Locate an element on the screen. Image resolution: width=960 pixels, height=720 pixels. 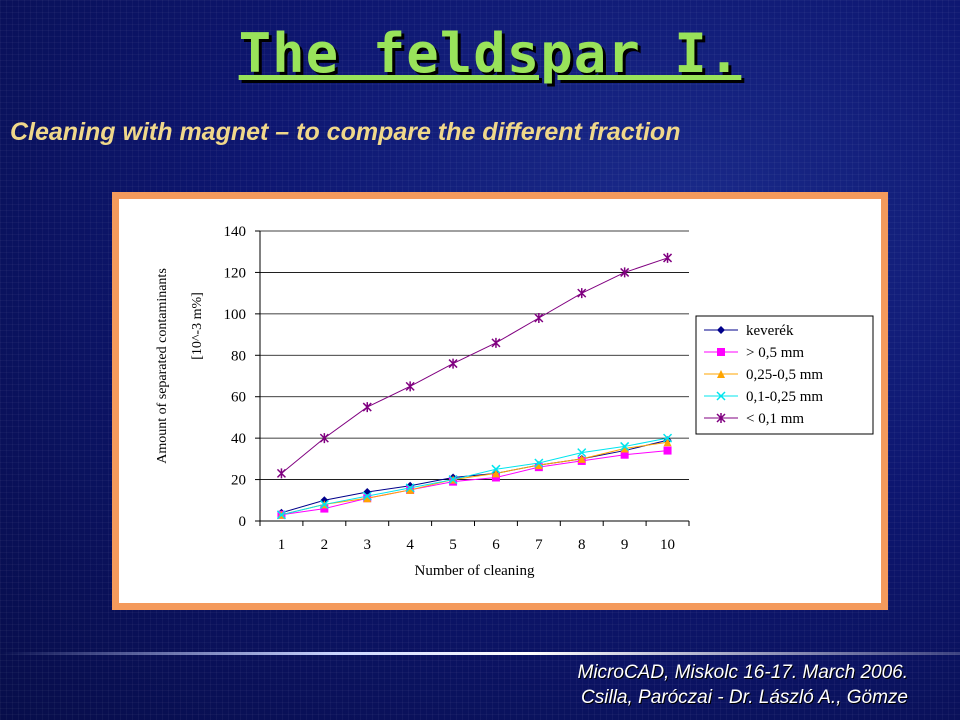
y-axis-unit-label: [10^-3 m%] is located at coordinates (197, 326).